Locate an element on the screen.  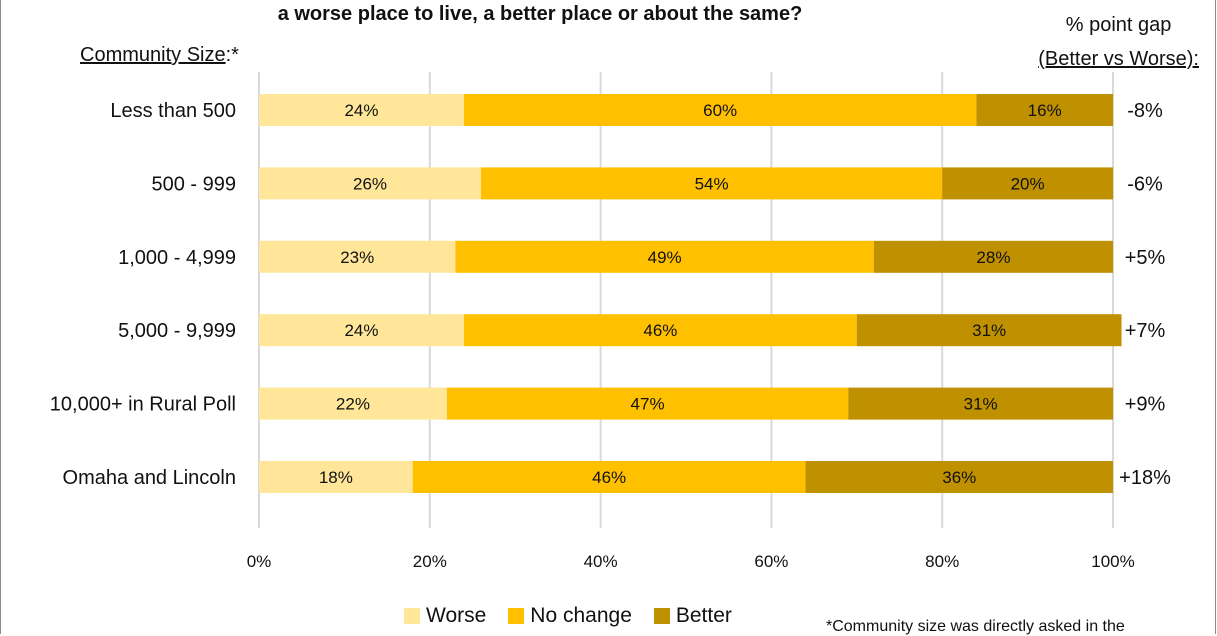
point-gap-value: -6% is located at coordinates (1145, 184).